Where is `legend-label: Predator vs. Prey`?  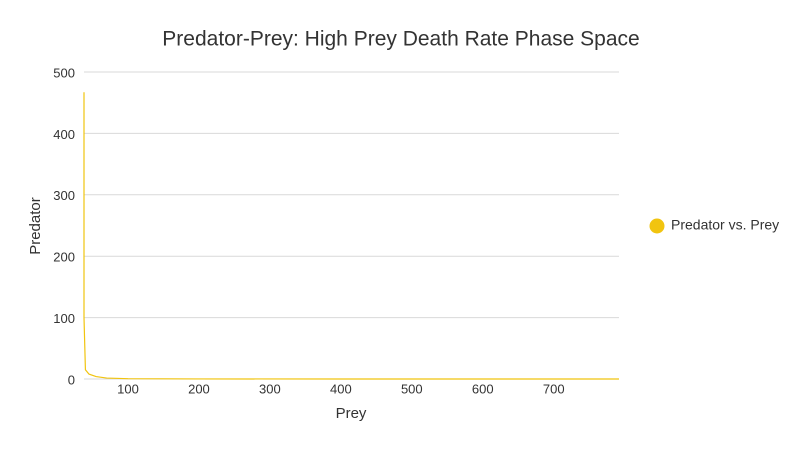
legend-label: Predator vs. Prey is located at coordinates (725, 225).